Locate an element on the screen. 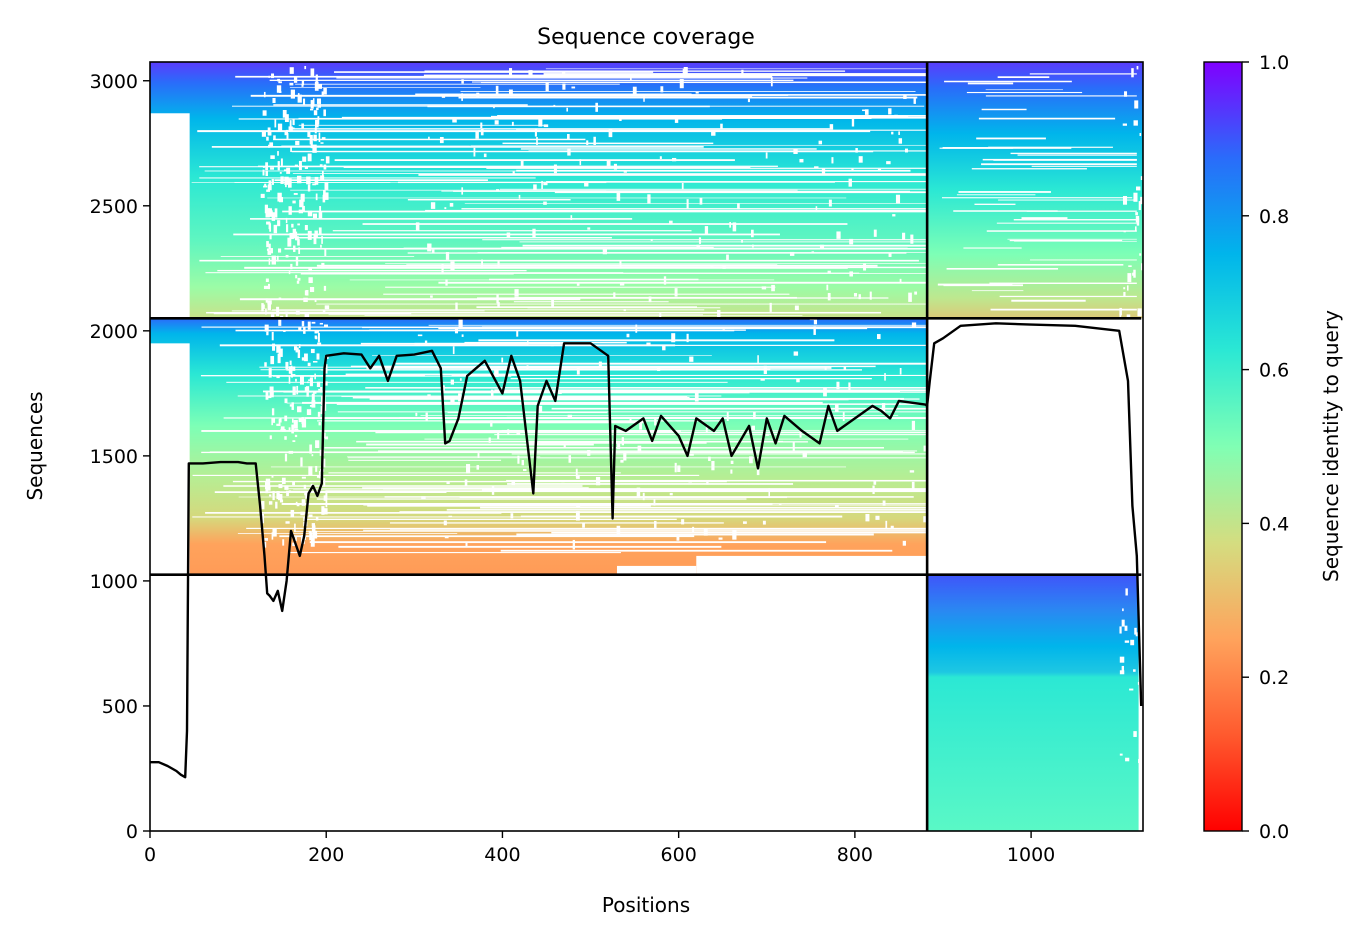 Image resolution: width=1364 pixels, height=943 pixels. chart-title: Sequence coverage is located at coordinates (646, 37).